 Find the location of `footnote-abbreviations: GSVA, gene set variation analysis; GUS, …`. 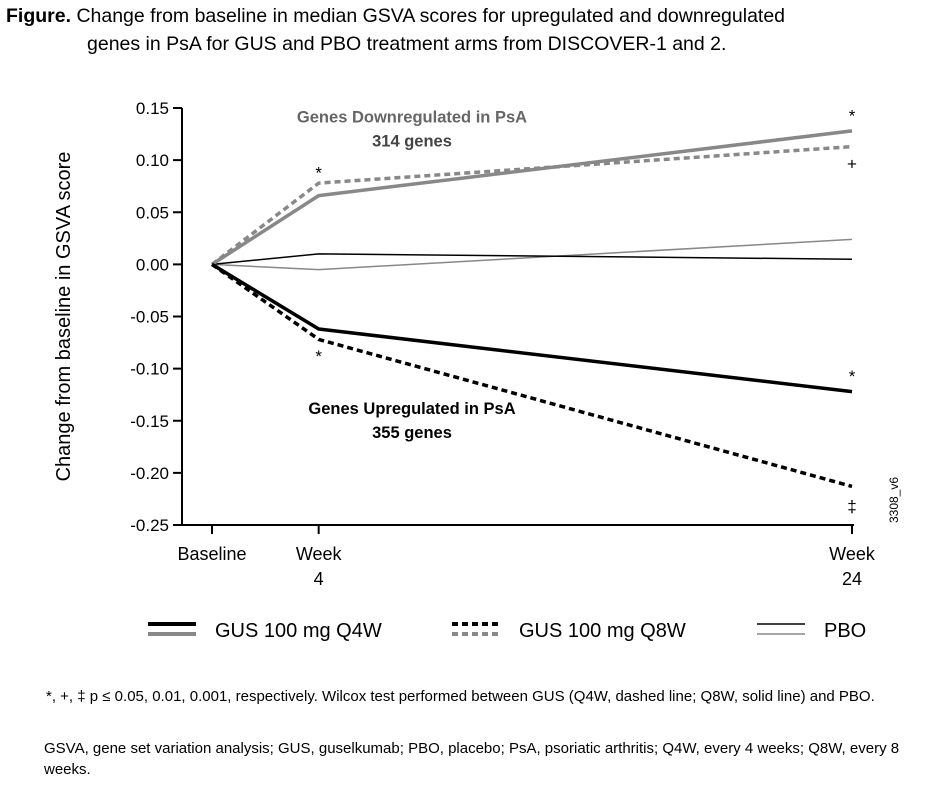

footnote-abbreviations: GSVA, gene set variation analysis; GUS, … is located at coordinates (472, 759).